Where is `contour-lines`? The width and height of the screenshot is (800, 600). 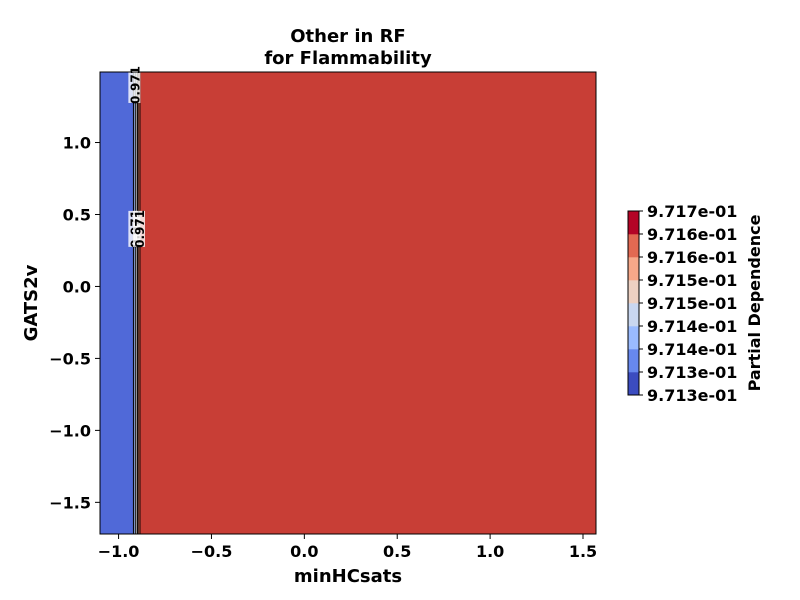 contour-lines is located at coordinates (136, 303).